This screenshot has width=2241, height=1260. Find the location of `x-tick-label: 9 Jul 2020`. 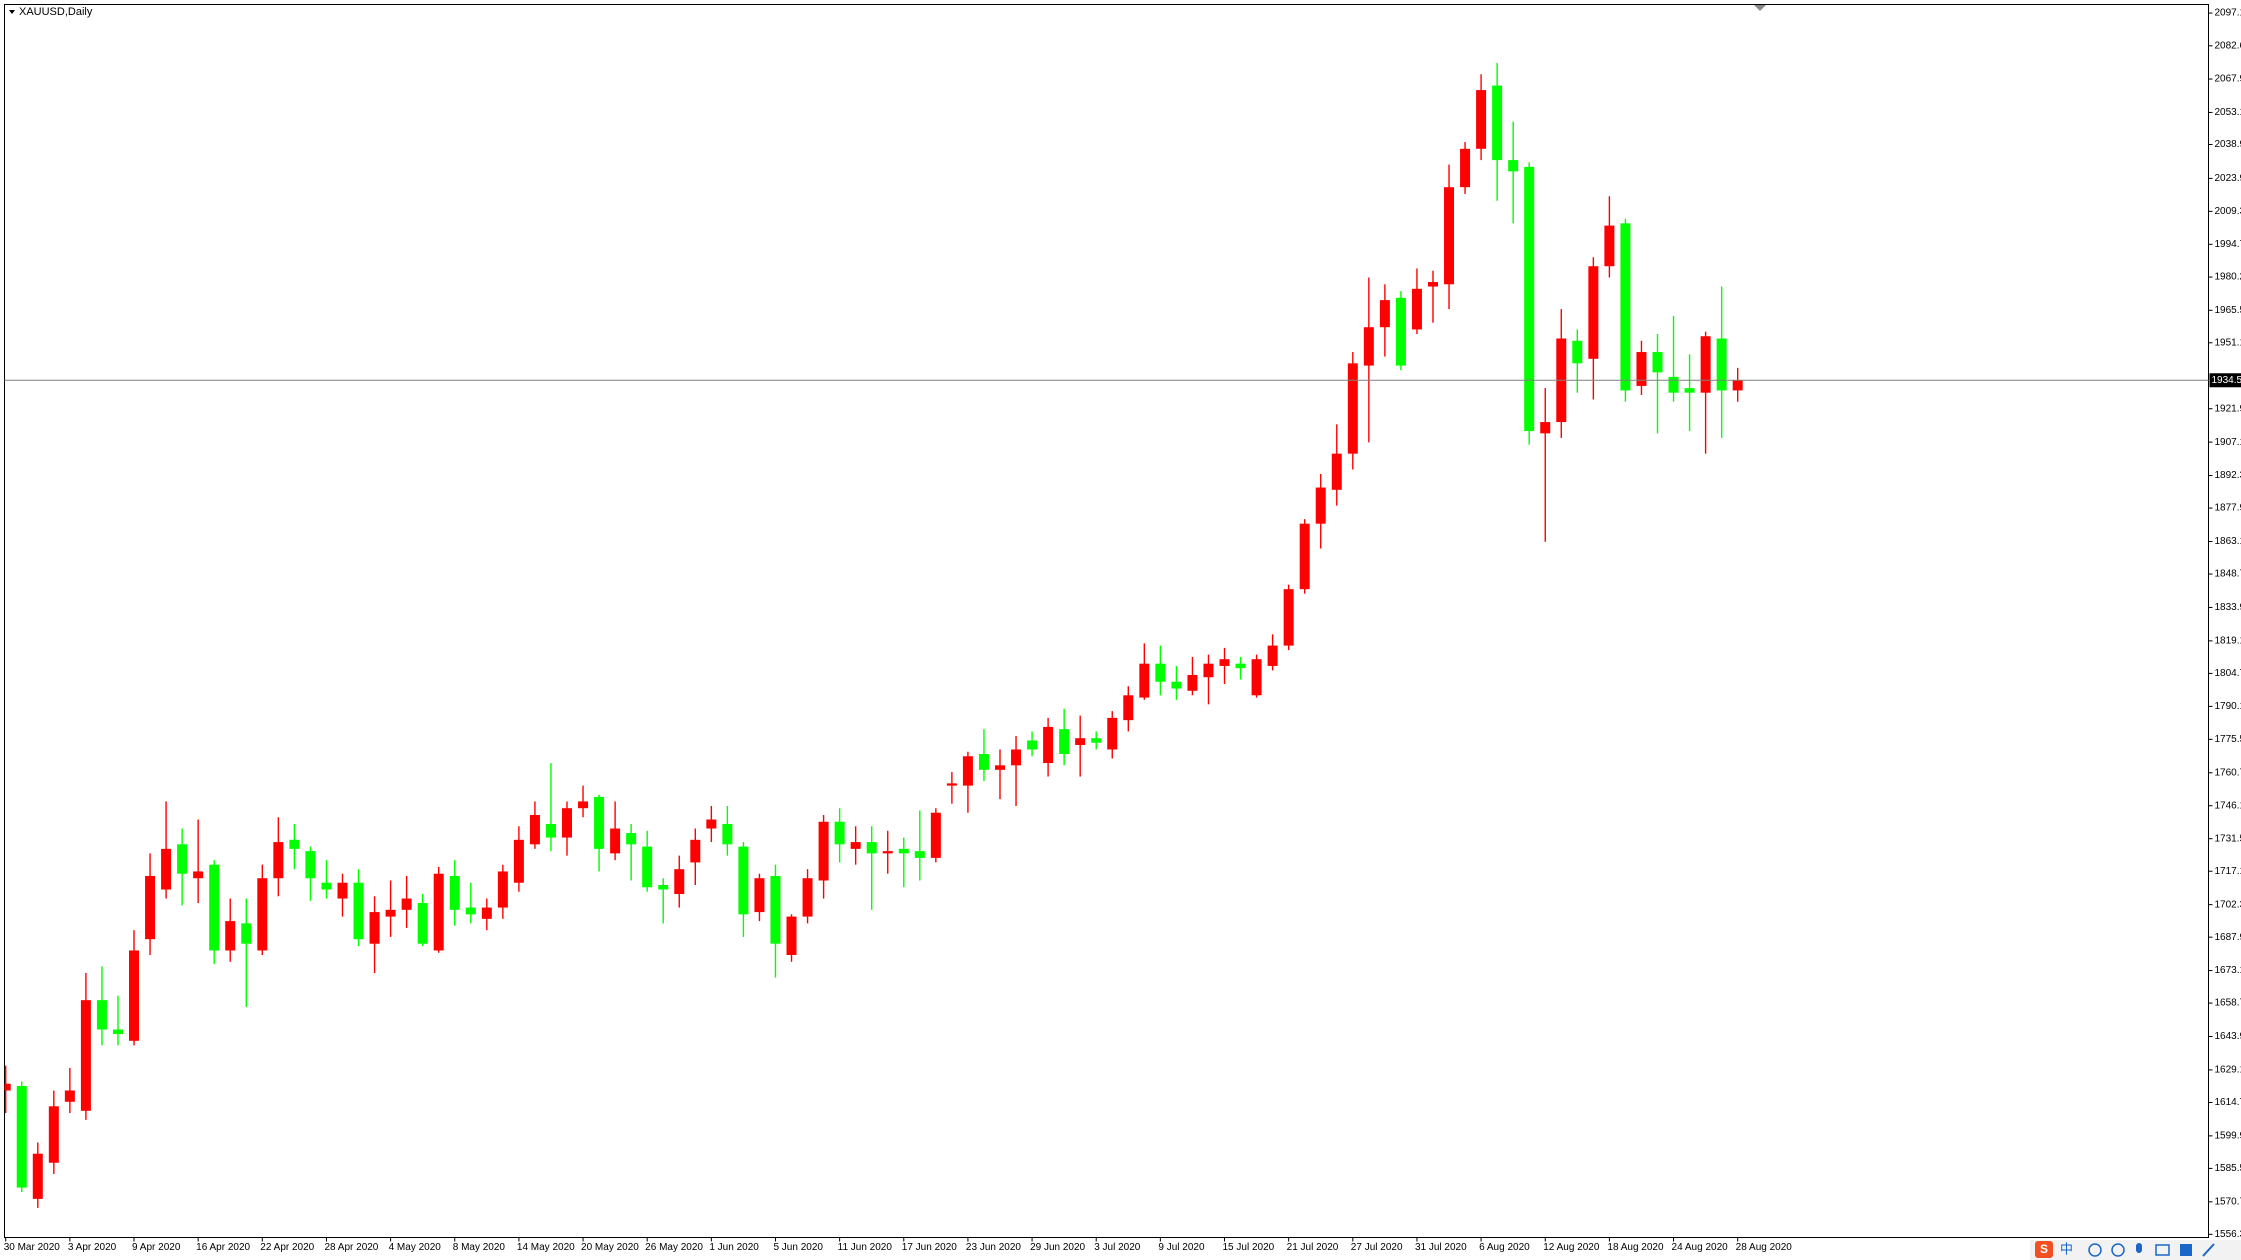

x-tick-label: 9 Jul 2020 is located at coordinates (1181, 1247).